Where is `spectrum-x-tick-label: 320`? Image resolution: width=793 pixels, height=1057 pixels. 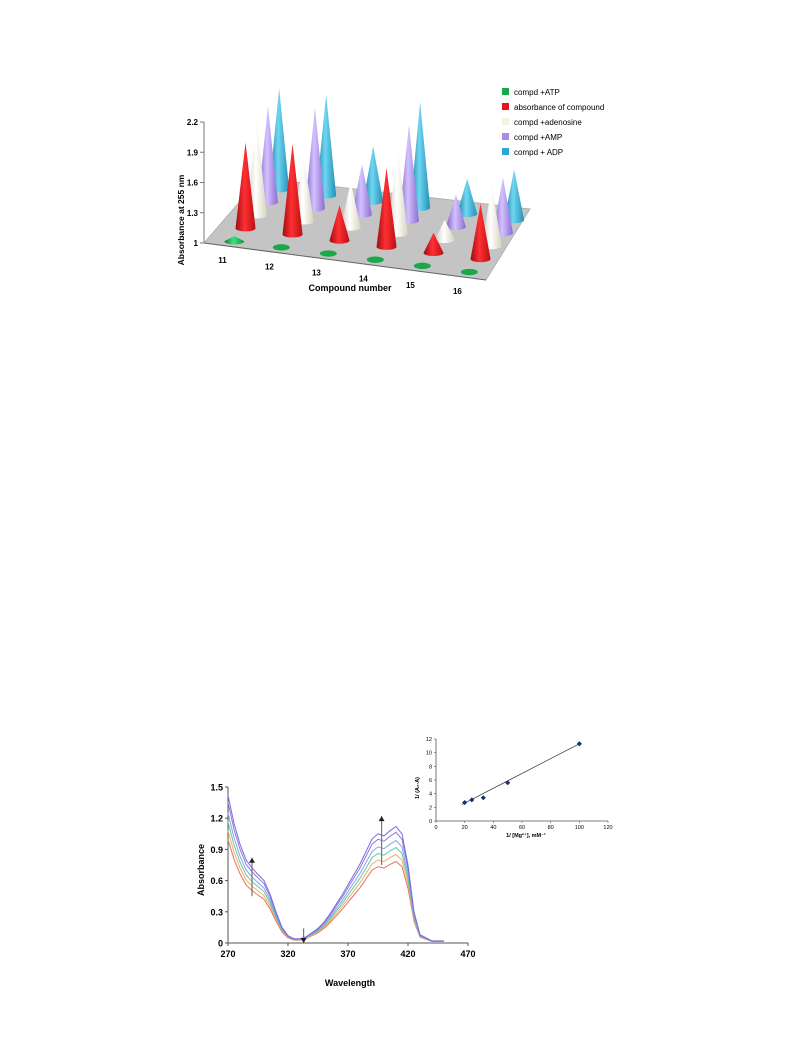
spectrum-x-tick-label: 320 is located at coordinates (287, 954).